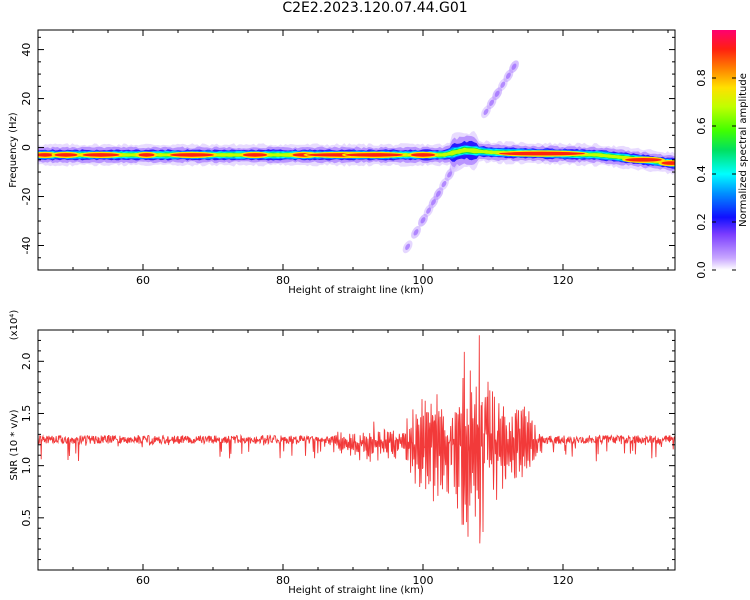 The width and height of the screenshot is (750, 600). Describe the element at coordinates (14, 444) in the screenshot. I see `snr-y-axis-label: SNR (10 * v/v)` at that location.